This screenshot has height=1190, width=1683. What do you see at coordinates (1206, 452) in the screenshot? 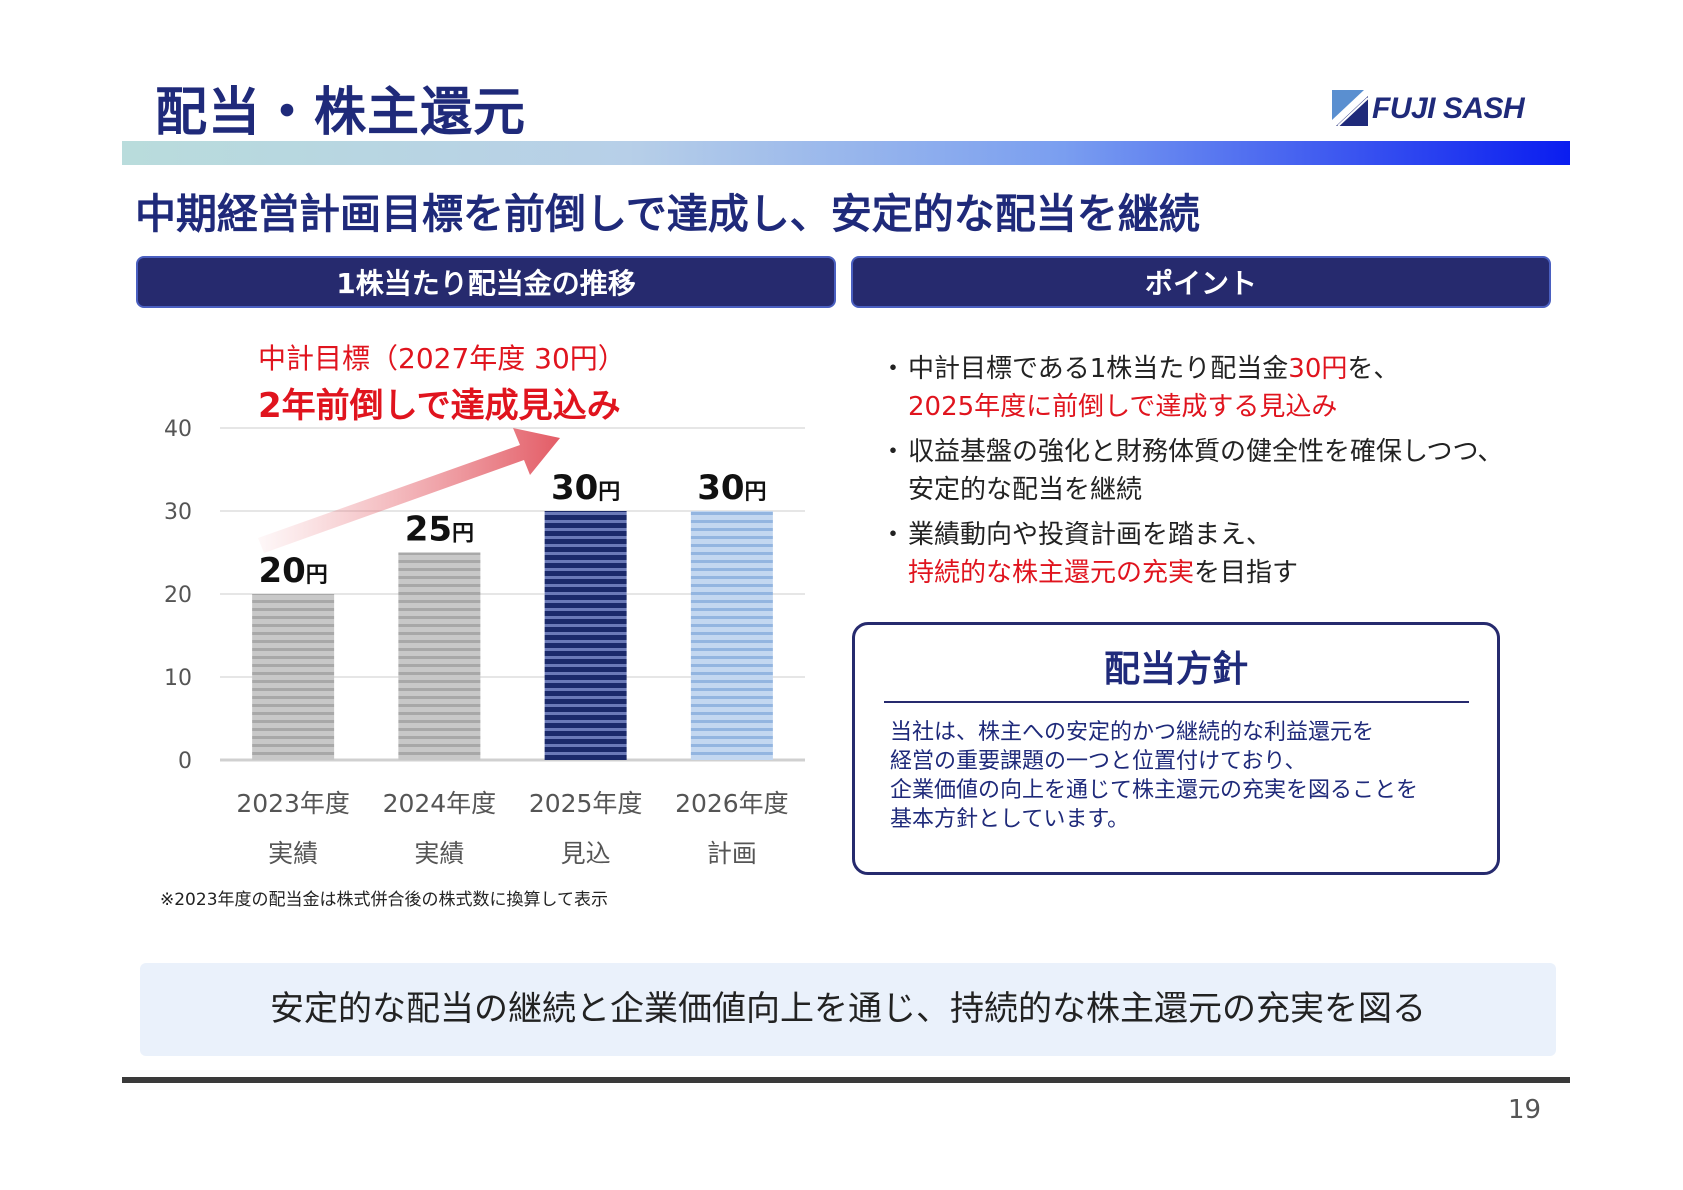
I see `point-text: 収益基盤の強化と財務体質の健全性を確保しつつ、` at bounding box center [1206, 452].